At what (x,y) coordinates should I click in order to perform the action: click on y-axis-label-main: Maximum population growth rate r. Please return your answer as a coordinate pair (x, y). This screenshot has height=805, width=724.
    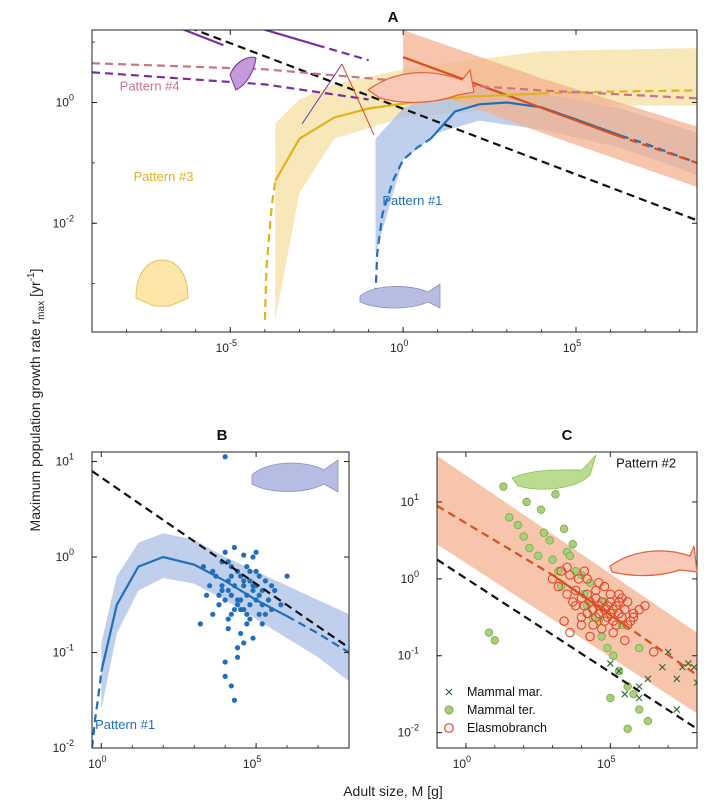
    Looking at the image, I should click on (35, 425).